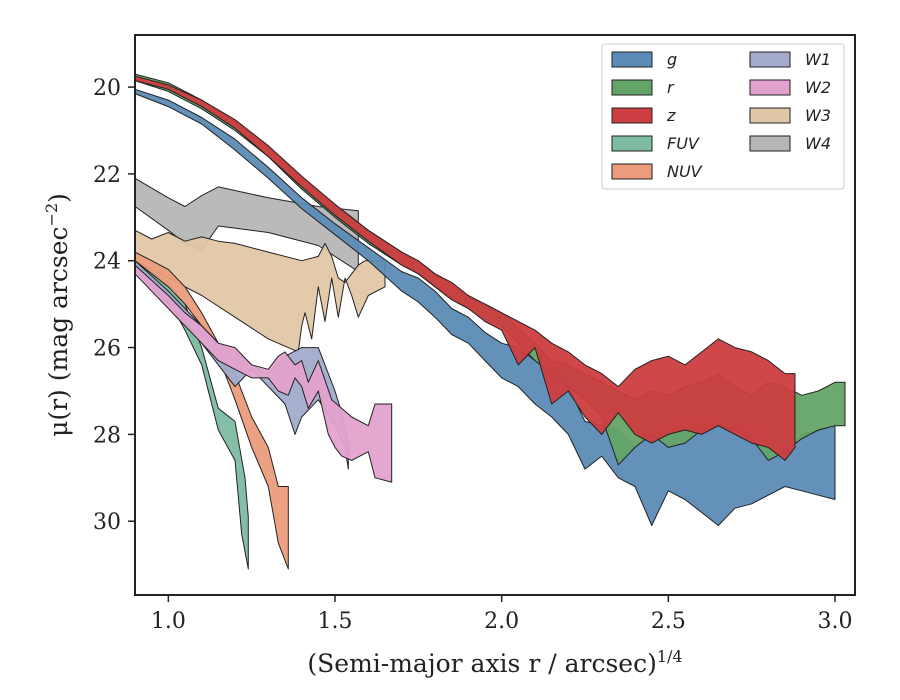 The image size is (900, 700). What do you see at coordinates (114, 305) in the screenshot?
I see `y-ticks: 20 22 24 26 28 30` at bounding box center [114, 305].